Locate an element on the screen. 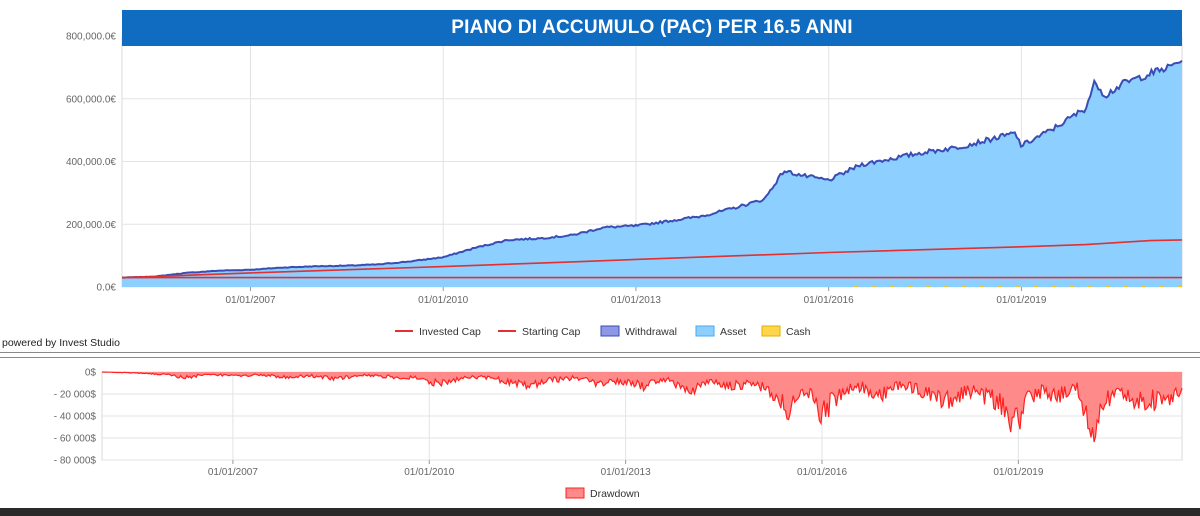  drawdown-chart-legend: Drawdown is located at coordinates (602, 493).